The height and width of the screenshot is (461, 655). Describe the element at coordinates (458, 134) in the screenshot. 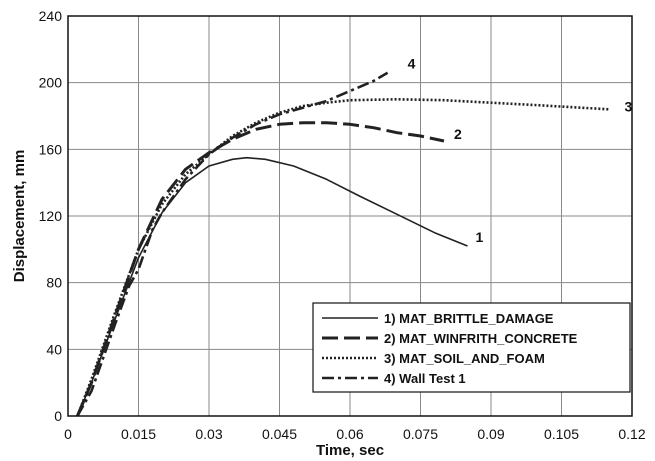

I see `series-end-label-2: 2` at that location.